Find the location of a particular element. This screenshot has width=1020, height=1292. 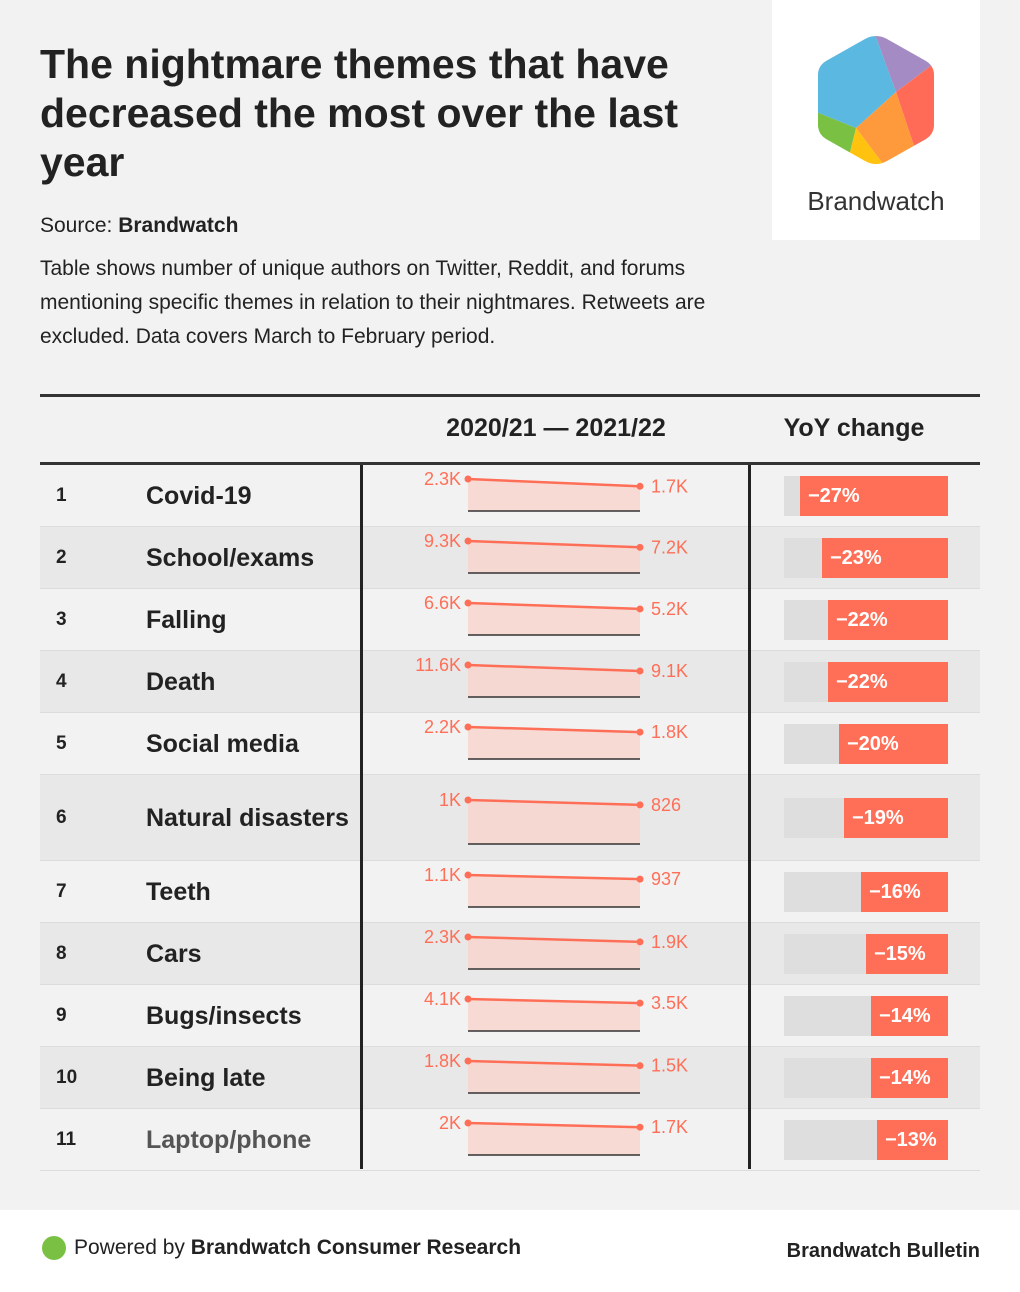

row-theme: Being late is located at coordinates (206, 1077).